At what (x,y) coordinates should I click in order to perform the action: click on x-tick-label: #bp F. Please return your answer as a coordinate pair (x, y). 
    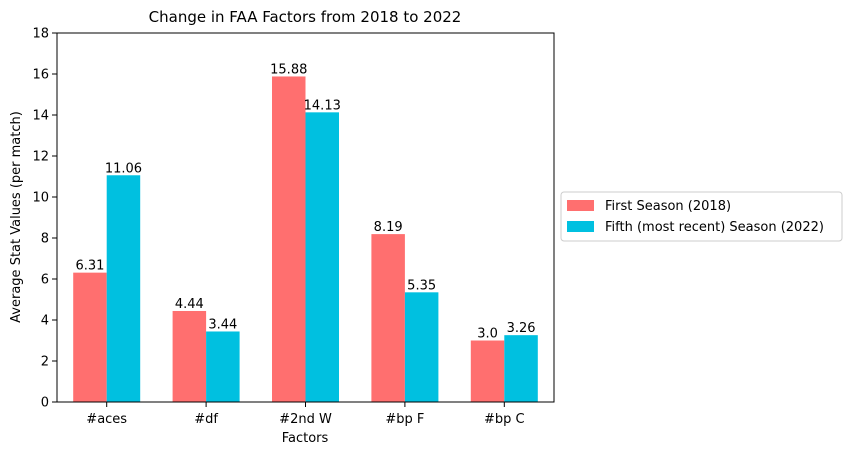
    Looking at the image, I should click on (404, 419).